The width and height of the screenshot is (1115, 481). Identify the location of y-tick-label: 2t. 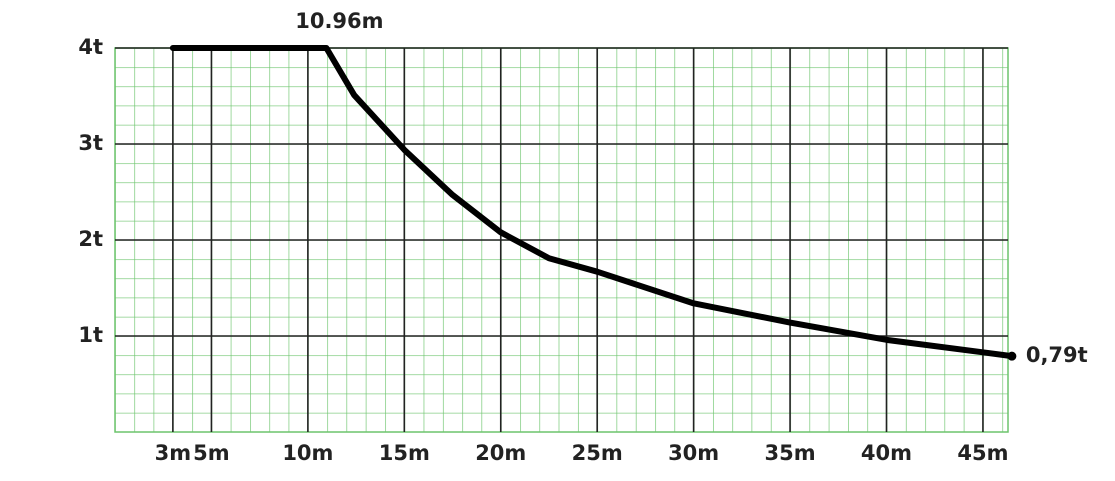
(90, 239).